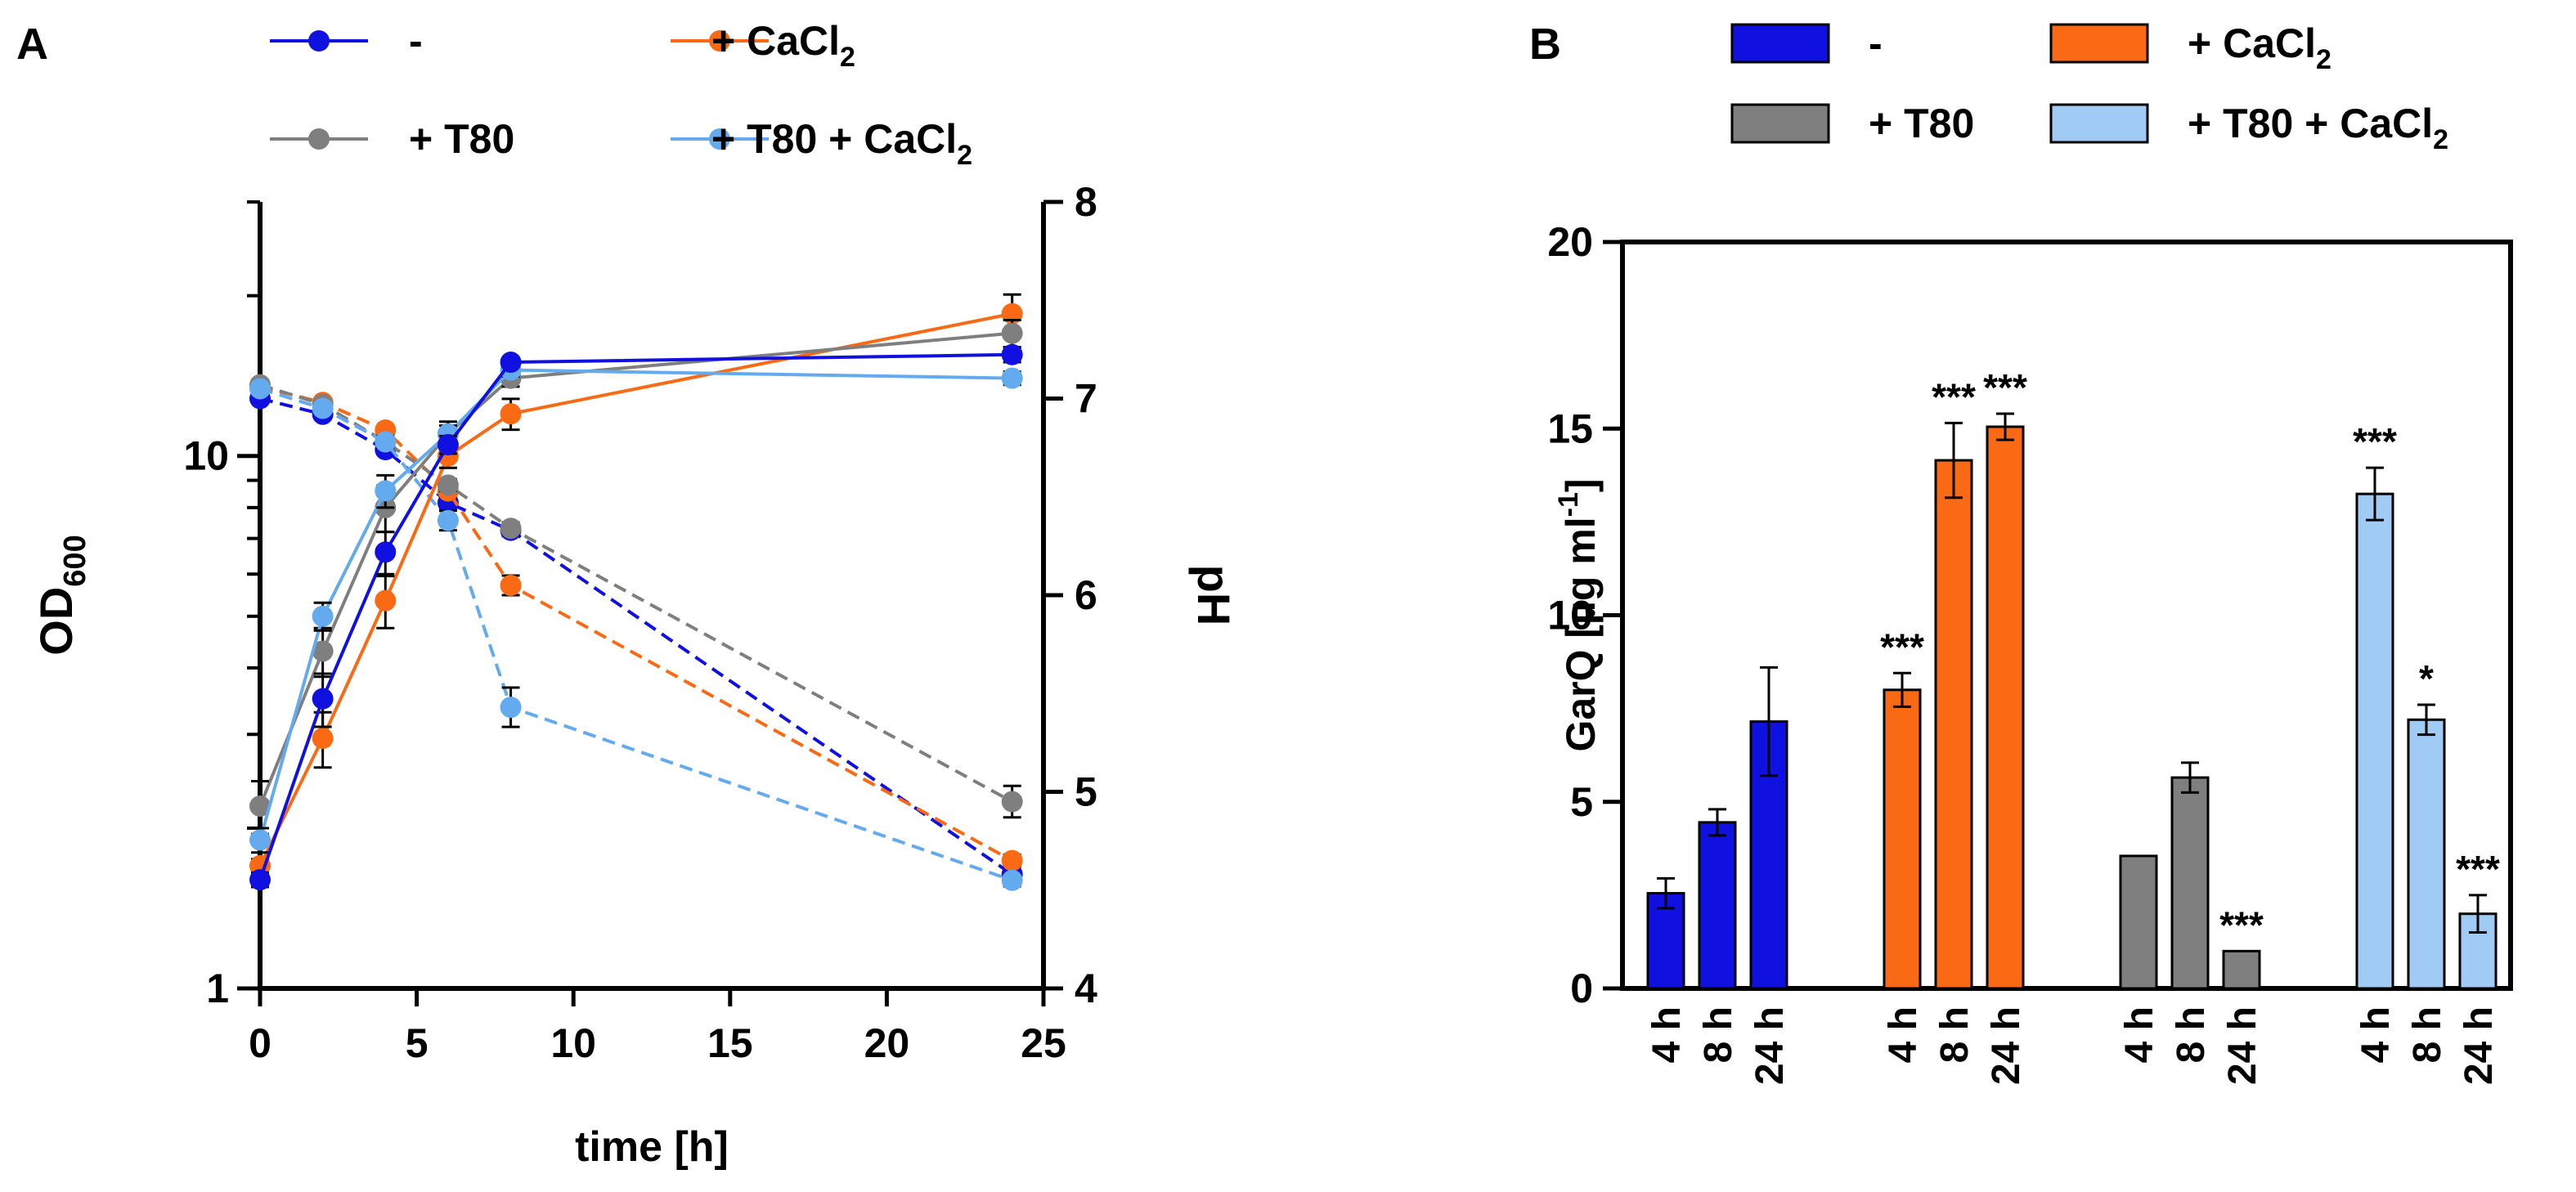 This screenshot has width=2576, height=1192. What do you see at coordinates (32, 44) in the screenshot?
I see `panel-a-letter: A` at bounding box center [32, 44].